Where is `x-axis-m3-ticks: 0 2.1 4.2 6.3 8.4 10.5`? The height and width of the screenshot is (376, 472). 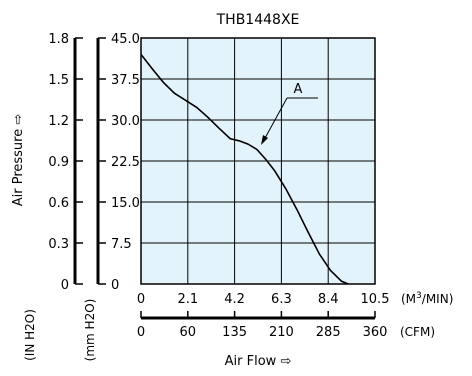 x-axis-m3-ticks: 0 2.1 4.2 6.3 8.4 10.5 is located at coordinates (263, 299).